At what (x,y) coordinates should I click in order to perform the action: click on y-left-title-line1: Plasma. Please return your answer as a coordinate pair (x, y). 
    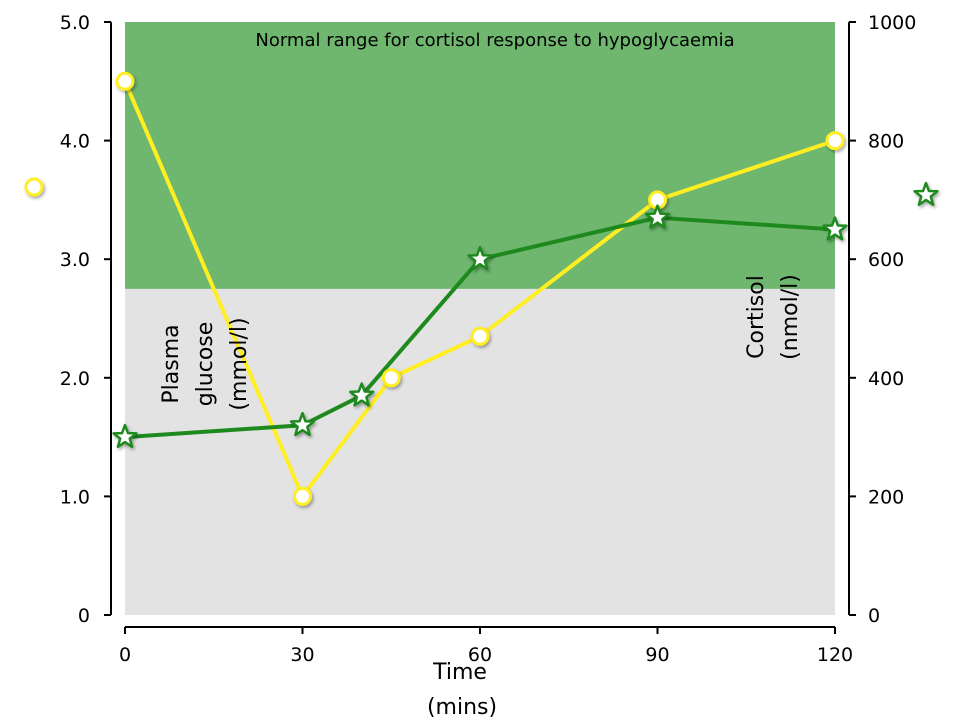
    Looking at the image, I should click on (171, 363).